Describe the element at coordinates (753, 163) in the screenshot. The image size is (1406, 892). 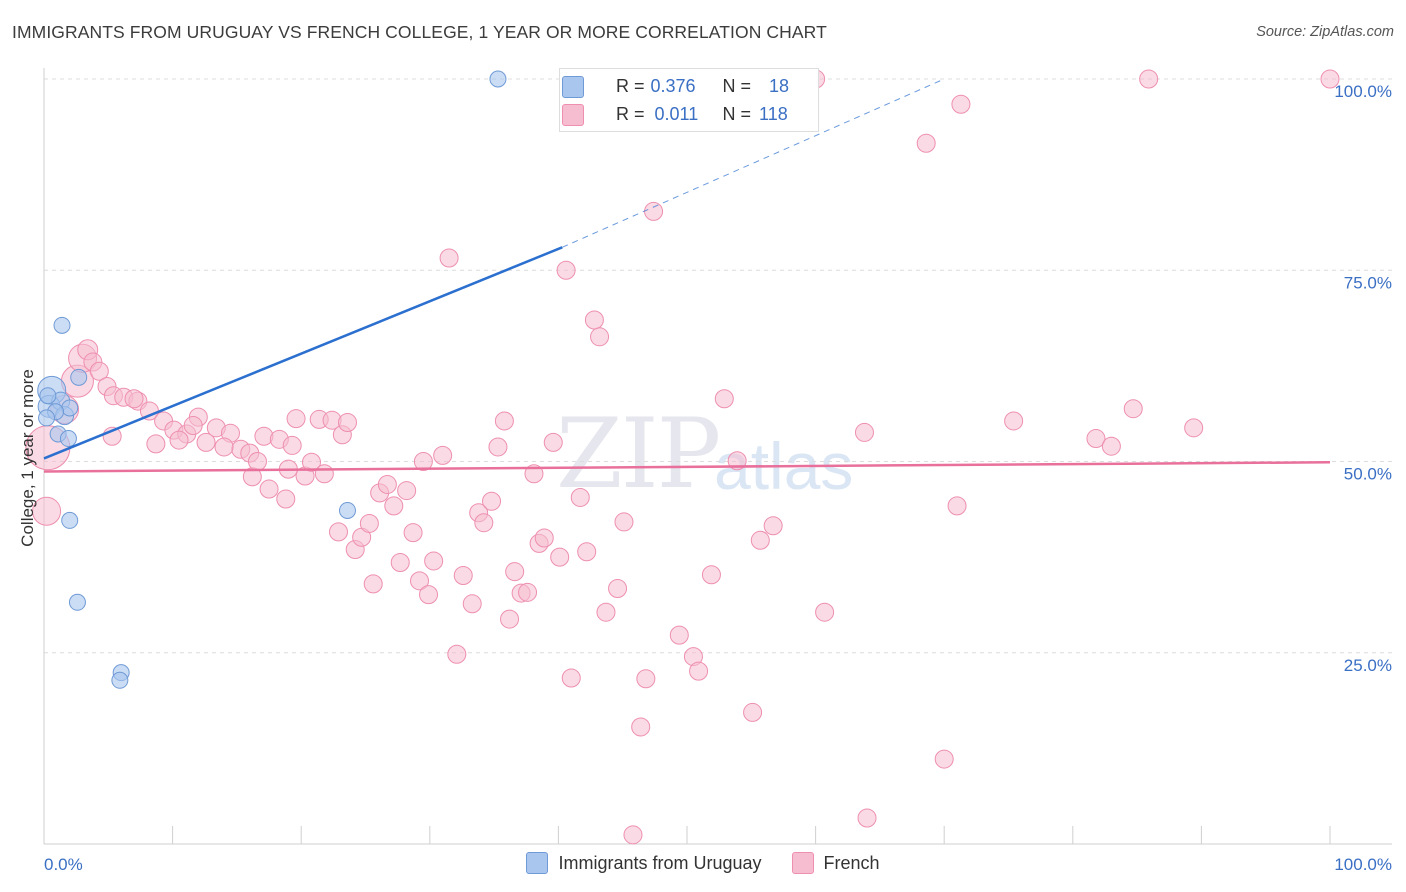
I see `uruguay-trend-extension` at that location.